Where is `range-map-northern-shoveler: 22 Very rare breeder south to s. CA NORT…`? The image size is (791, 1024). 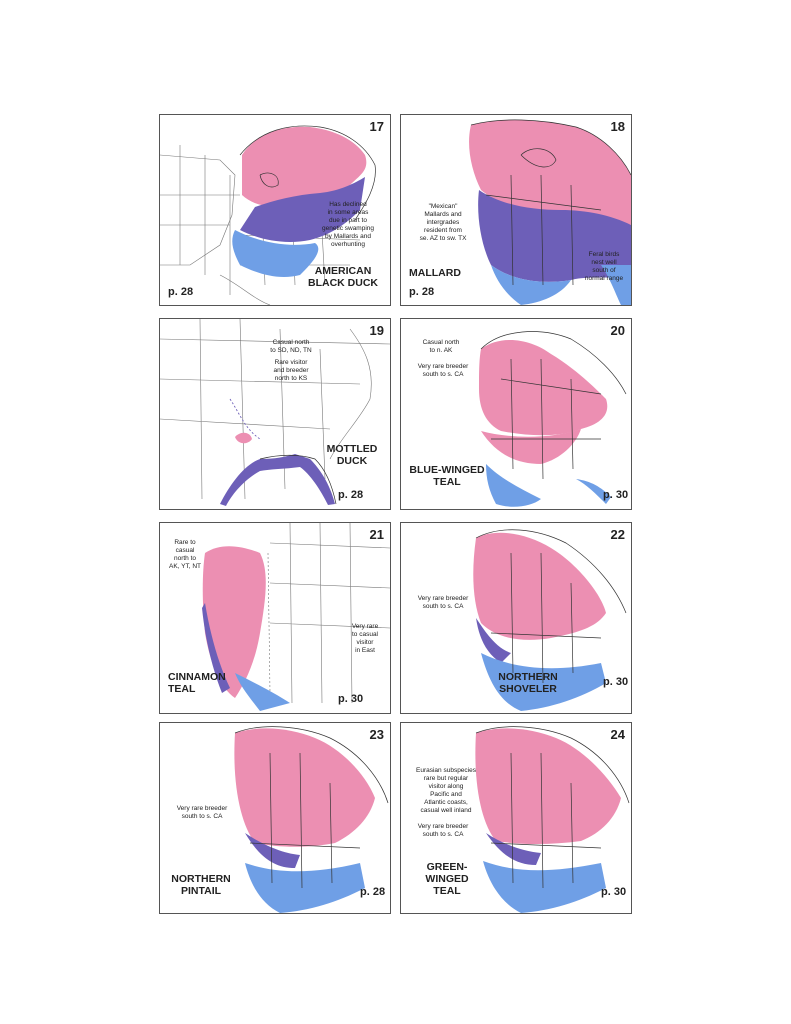
range-map-northern-shoveler: 22 Very rare breeder south to s. CA NORT… is located at coordinates (516, 618).